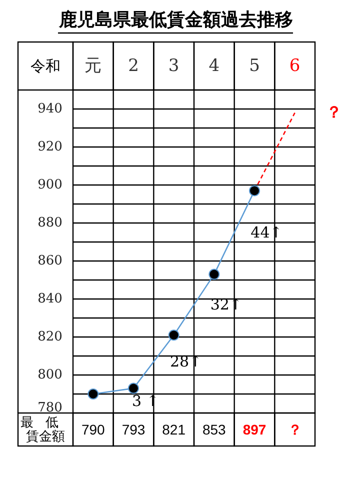 This screenshot has width=354, height=477. What do you see at coordinates (174, 66) in the screenshot?
I see `x-tick-label: 3` at bounding box center [174, 66].